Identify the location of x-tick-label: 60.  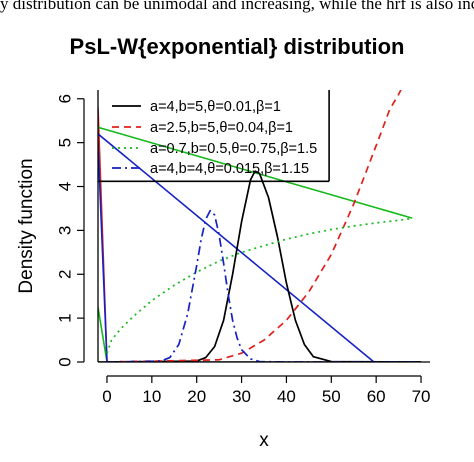
(376, 396).